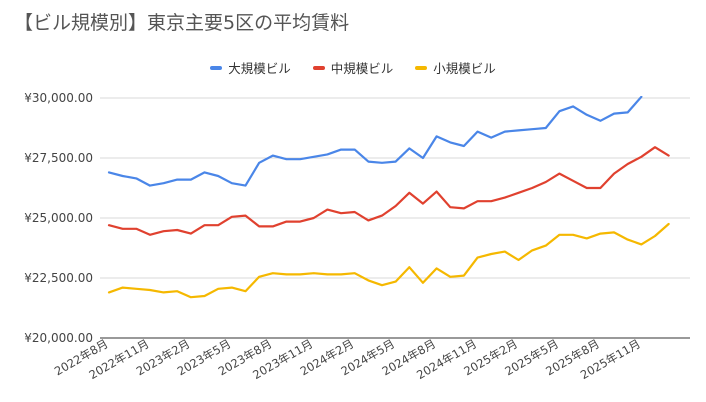 This screenshot has width=706, height=402. What do you see at coordinates (464, 68) in the screenshot?
I see `legend-label-small: 小規模ビル` at bounding box center [464, 68].